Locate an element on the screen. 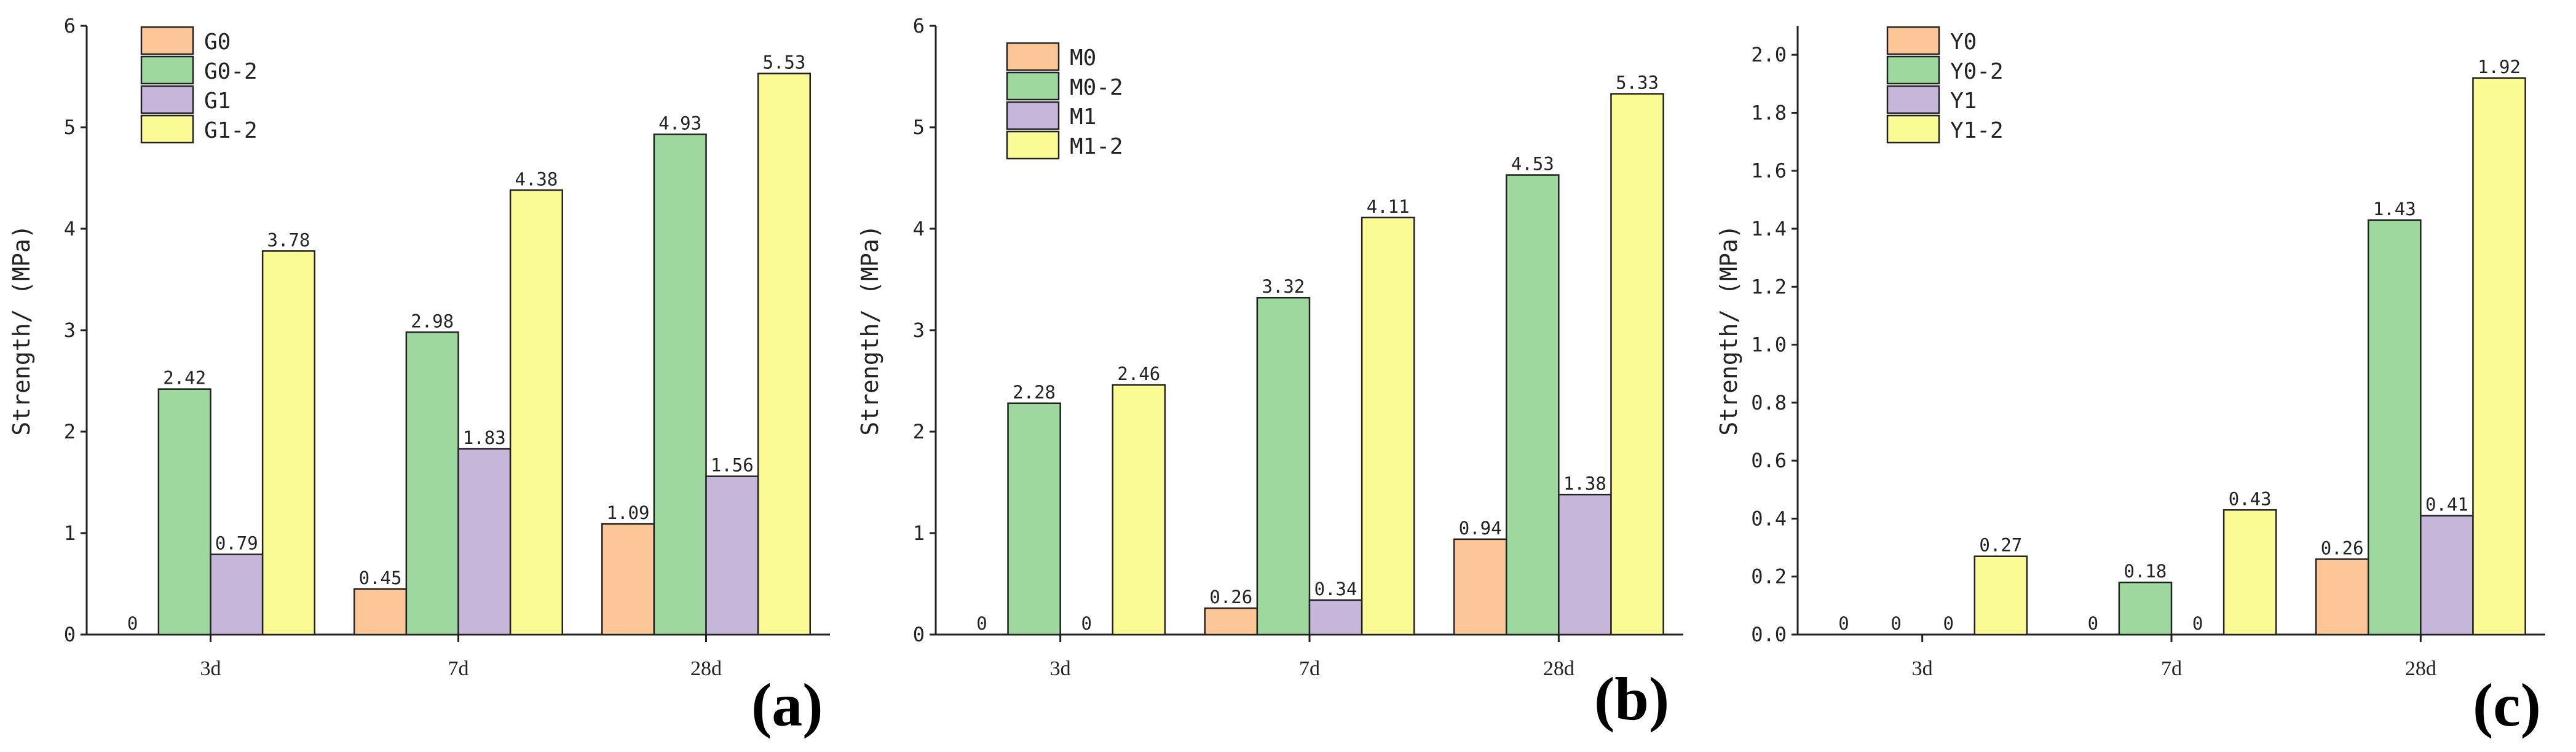  data-label: 4.93 is located at coordinates (679, 123).